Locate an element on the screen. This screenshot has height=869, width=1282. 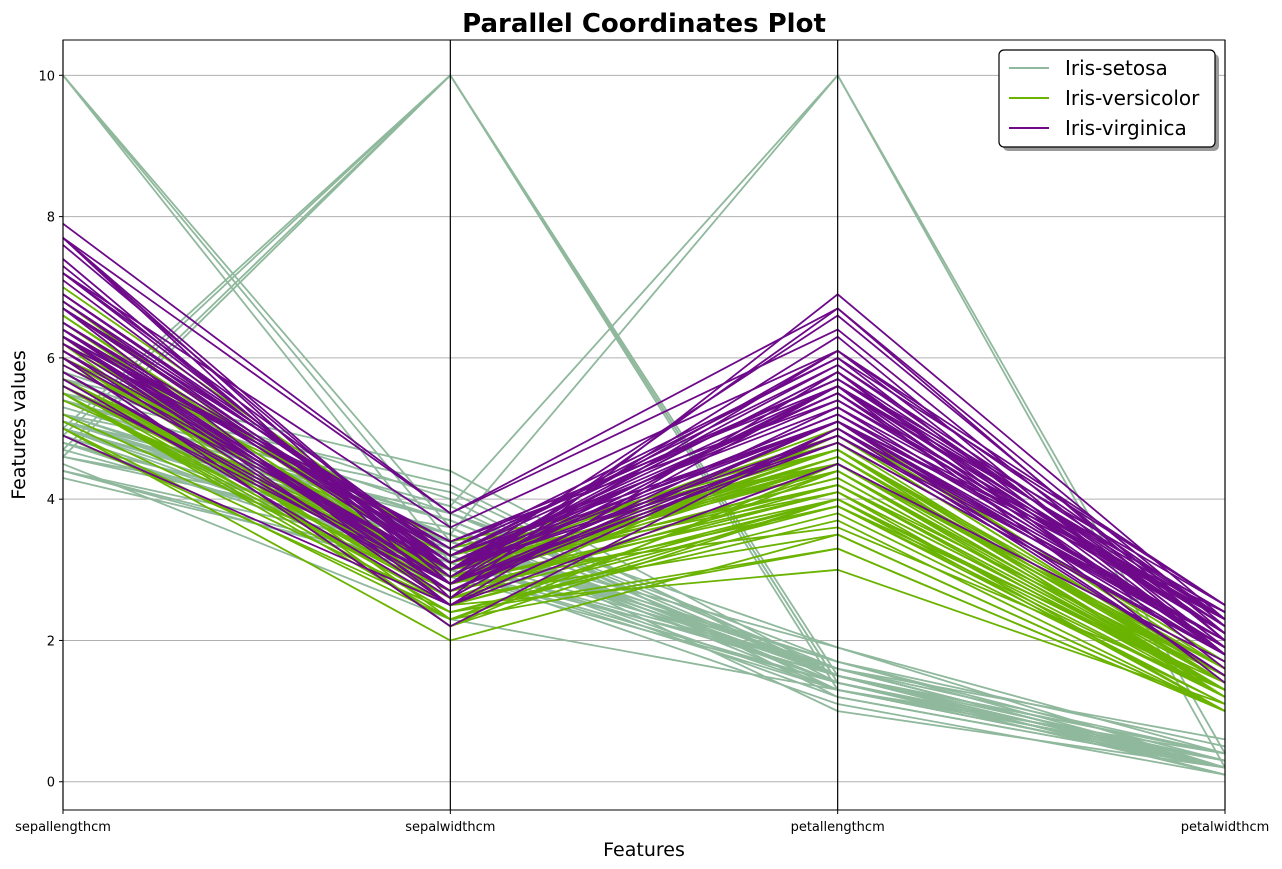
y-tick-label: 10 is located at coordinates (46, 76).